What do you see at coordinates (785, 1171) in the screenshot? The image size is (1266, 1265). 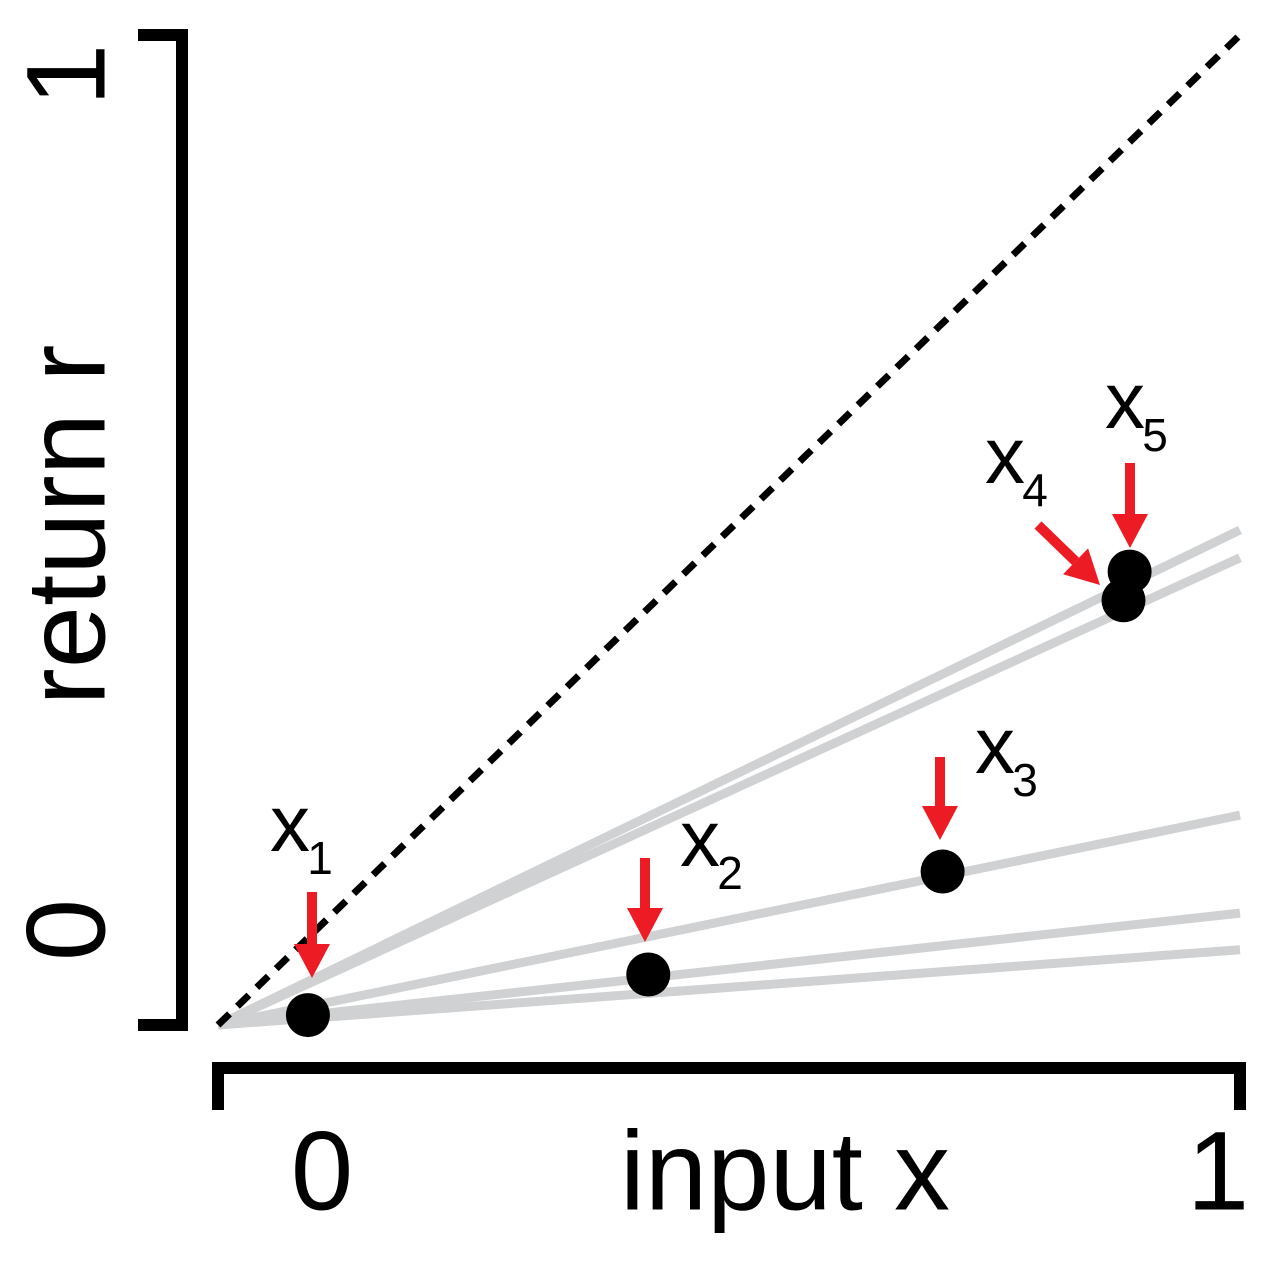 I see `x-axis-label: input x` at bounding box center [785, 1171].